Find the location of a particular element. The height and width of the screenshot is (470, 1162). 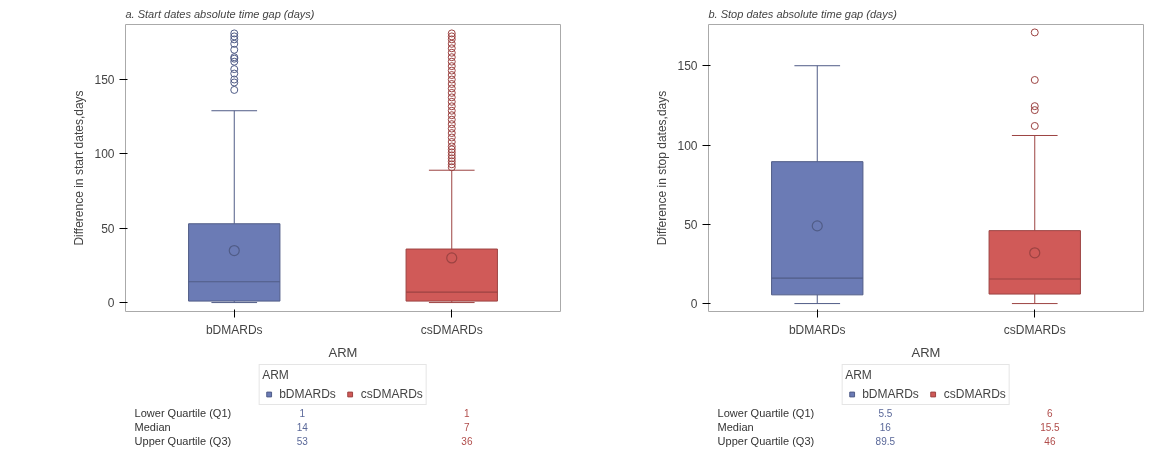

text: 14 is located at coordinates (302, 427).